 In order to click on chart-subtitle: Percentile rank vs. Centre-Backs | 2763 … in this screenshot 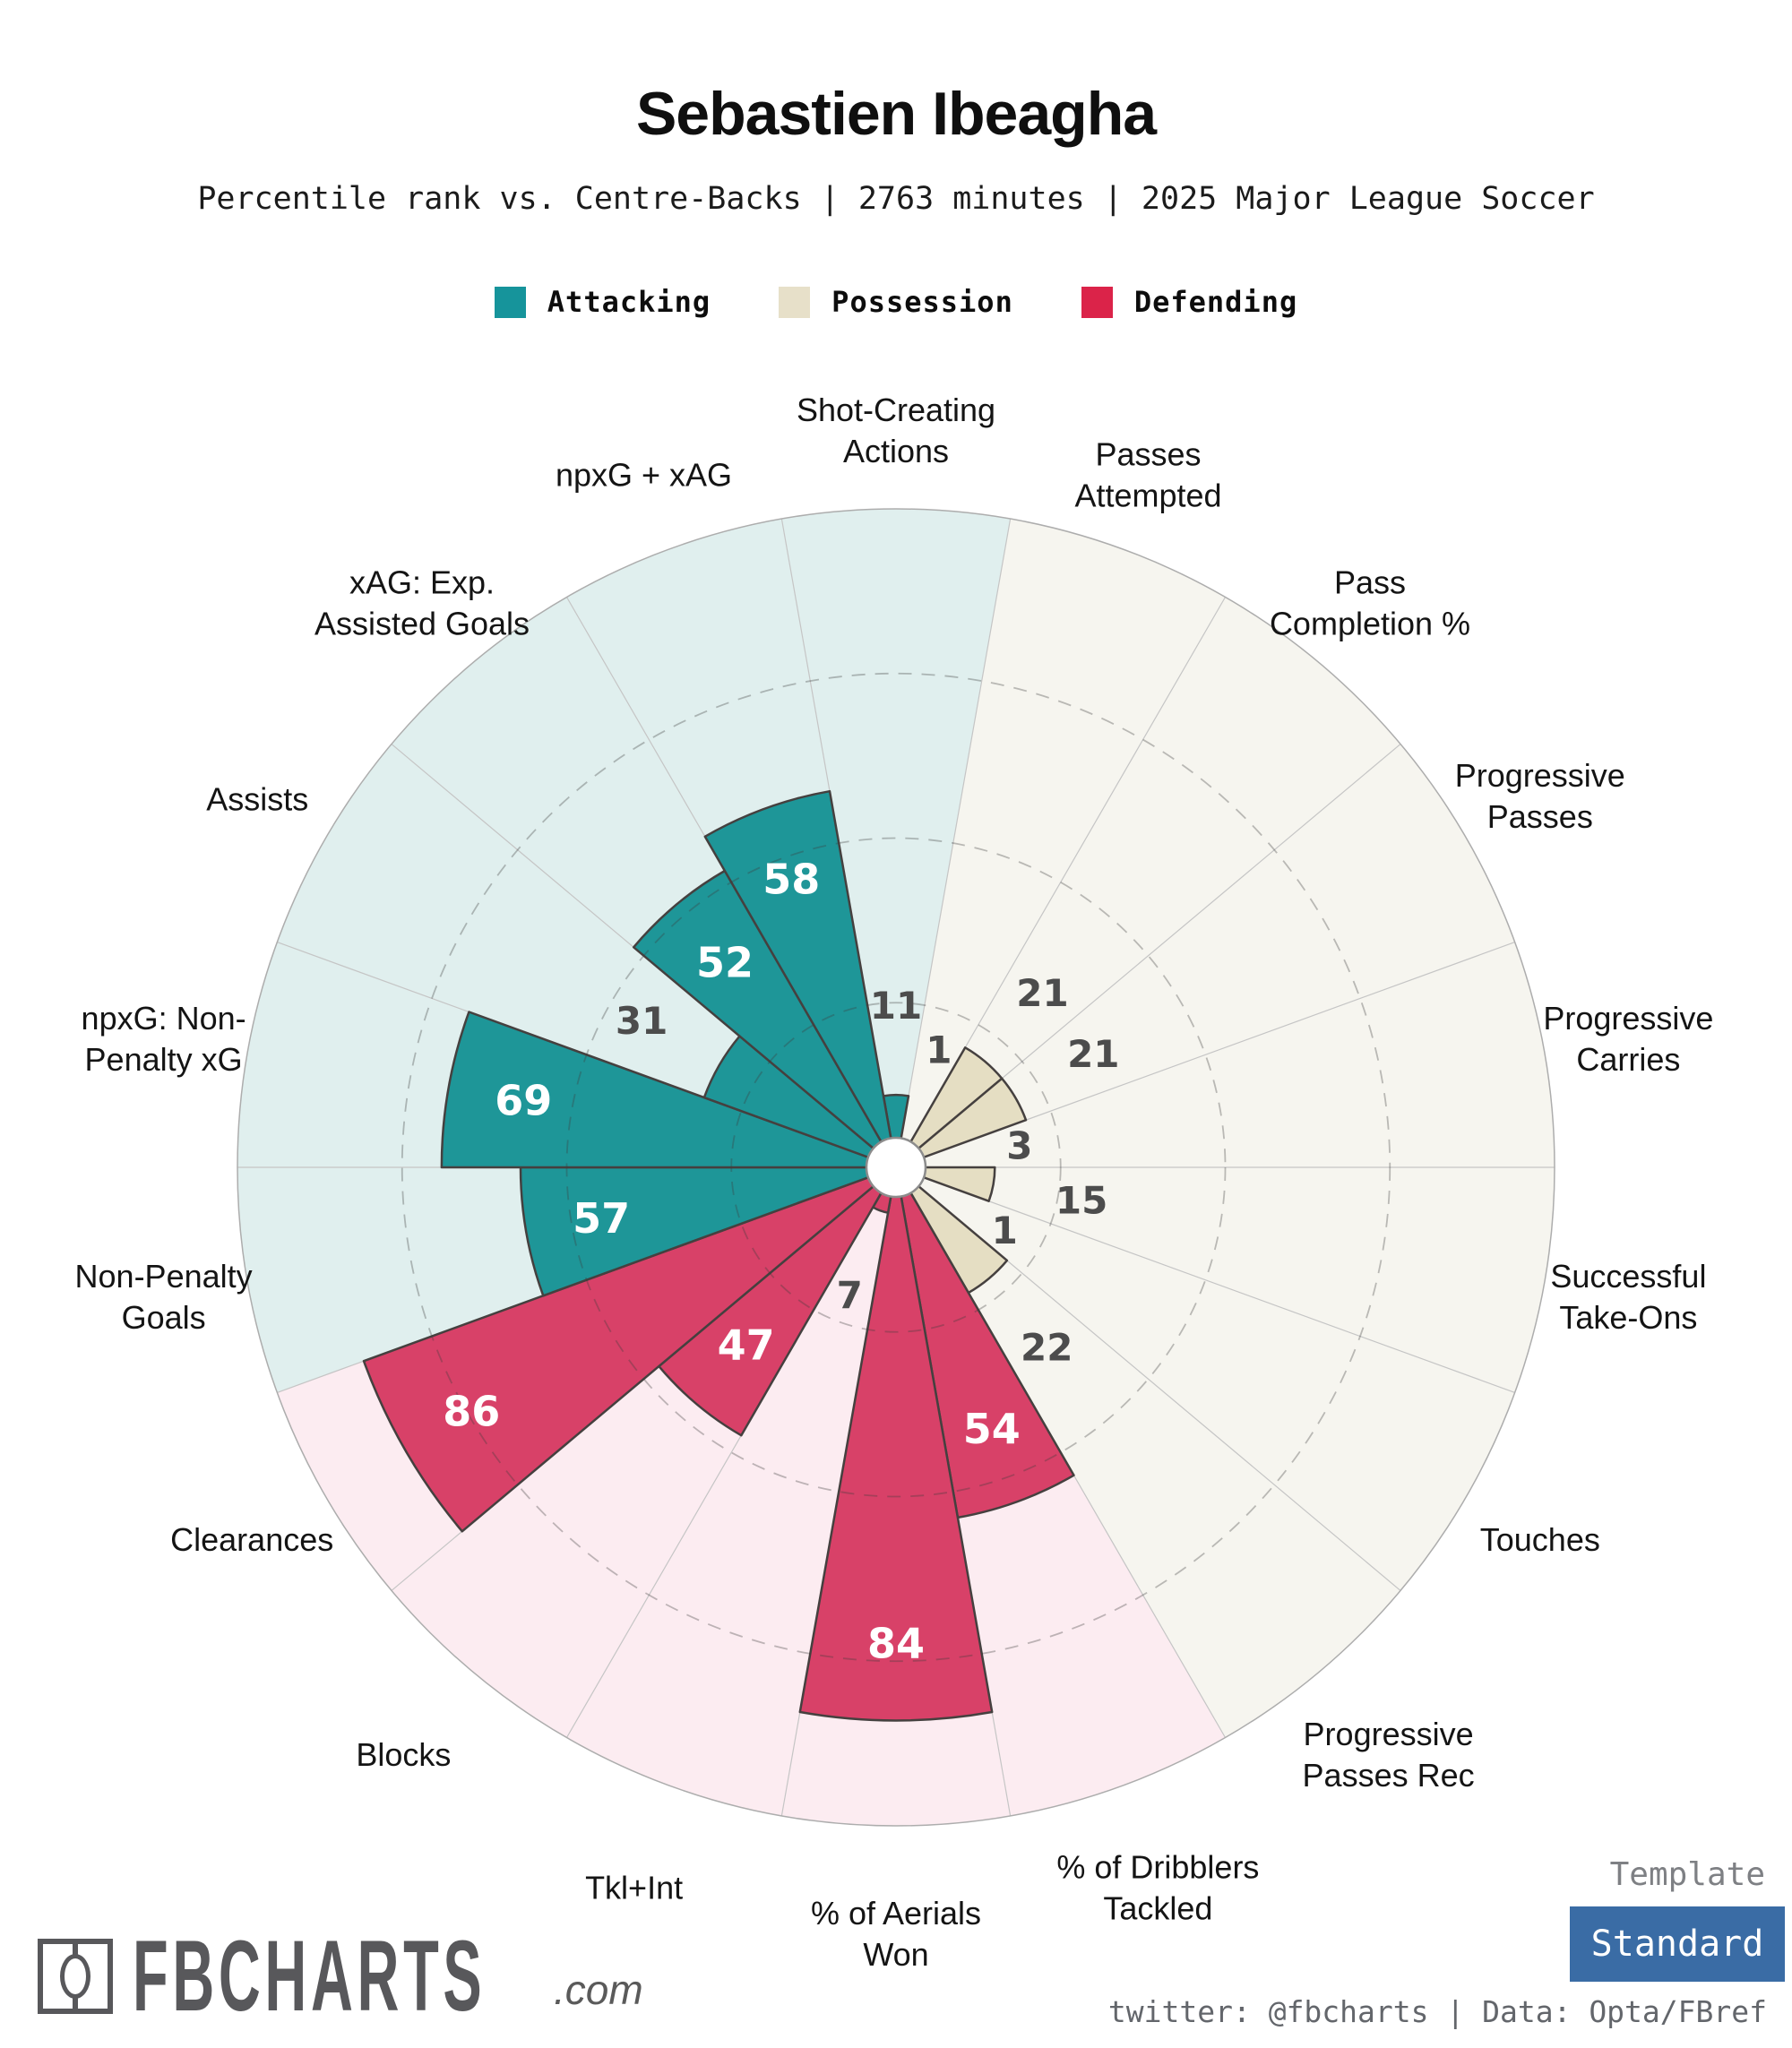, I will do `click(896, 199)`.